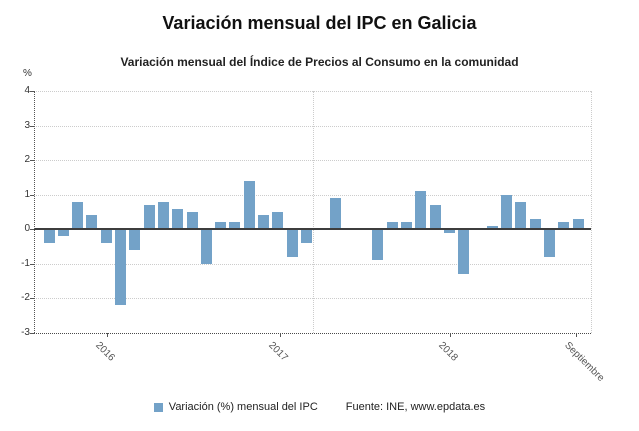  Describe the element at coordinates (448, 352) in the screenshot. I see `x-axis-tick-label: 2018` at that location.